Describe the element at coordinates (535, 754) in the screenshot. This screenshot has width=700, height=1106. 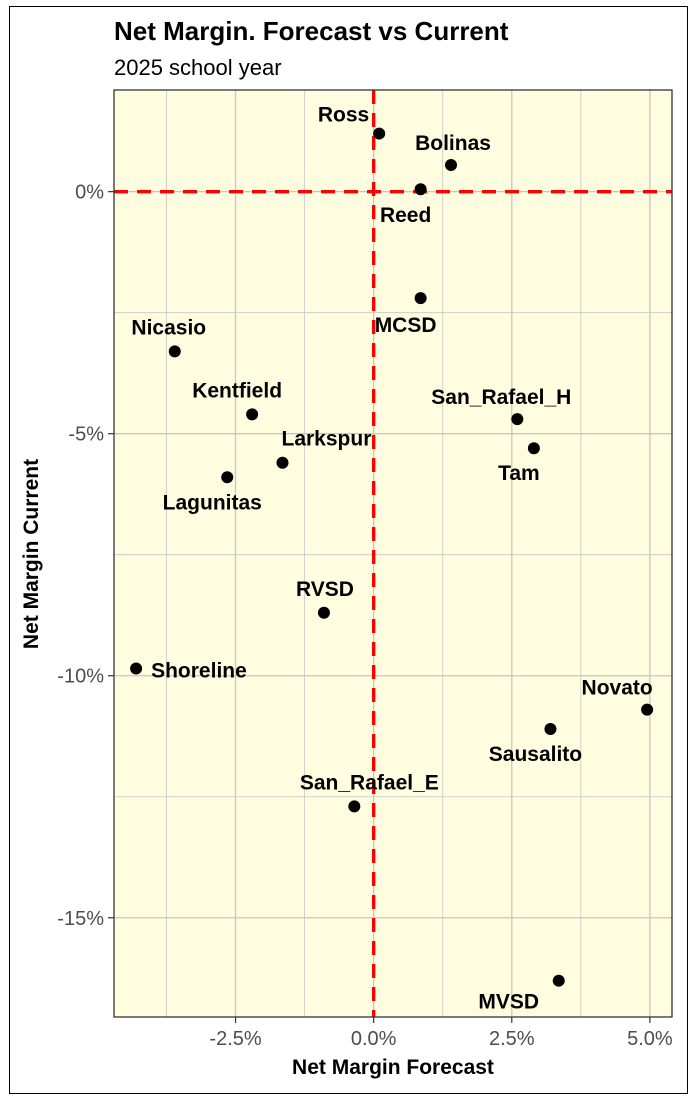
I see `point-label: Sausalito` at that location.